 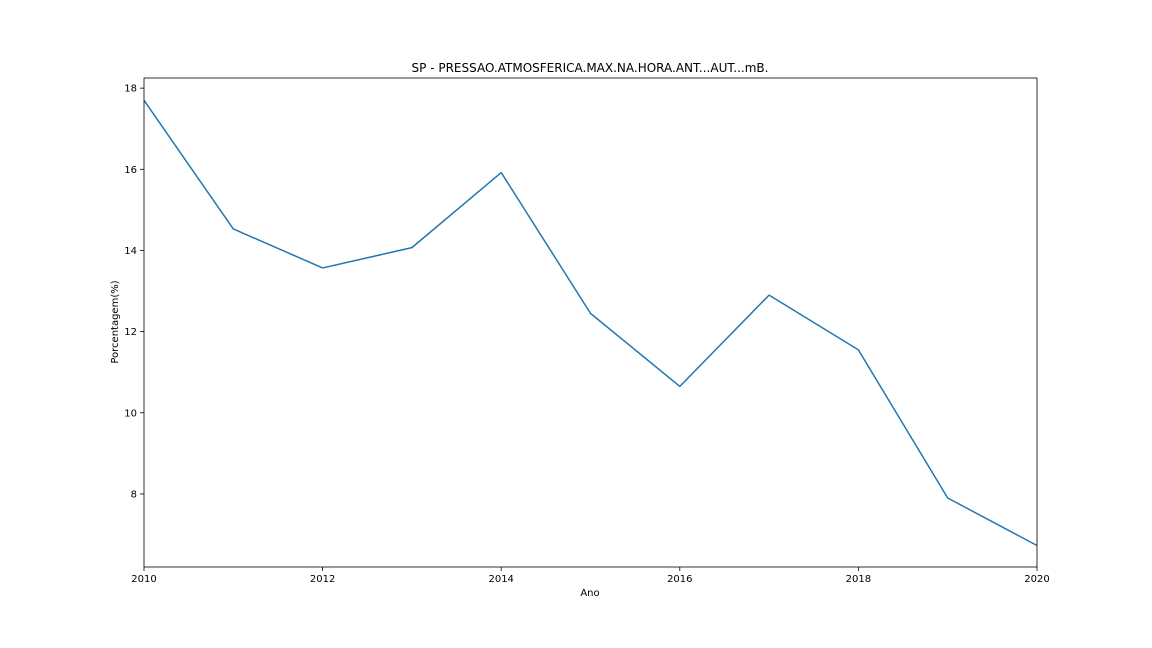 I want to click on x-tick-label: 2018, so click(x=858, y=579).